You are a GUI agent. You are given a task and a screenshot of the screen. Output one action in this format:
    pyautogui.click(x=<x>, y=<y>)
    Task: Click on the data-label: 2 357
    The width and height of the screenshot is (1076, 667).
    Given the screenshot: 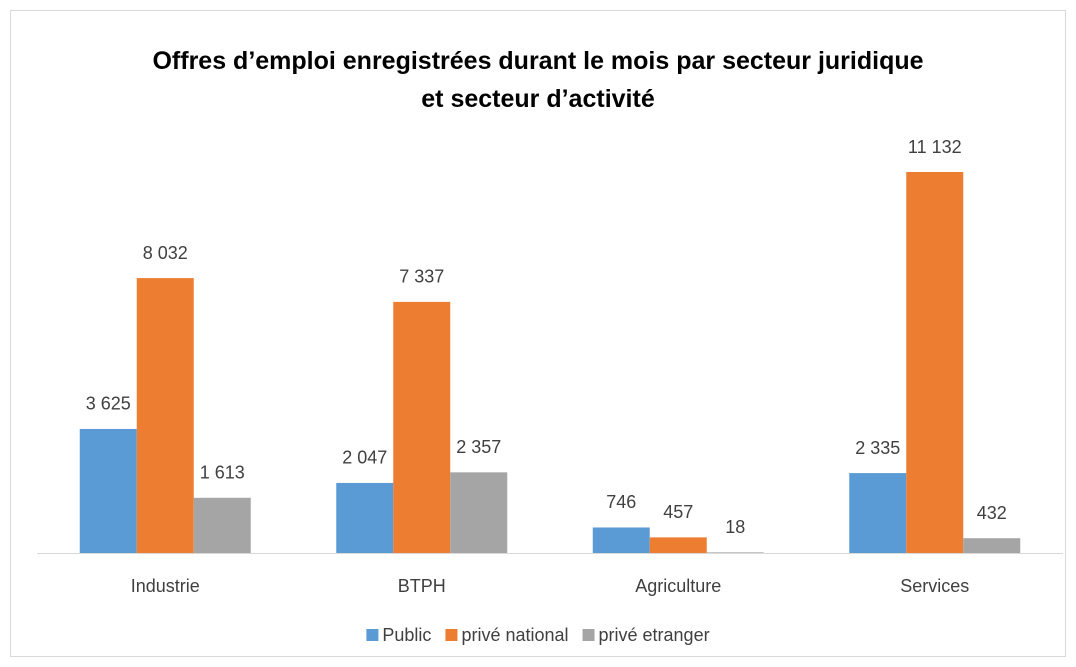 What is the action you would take?
    pyautogui.click(x=478, y=447)
    